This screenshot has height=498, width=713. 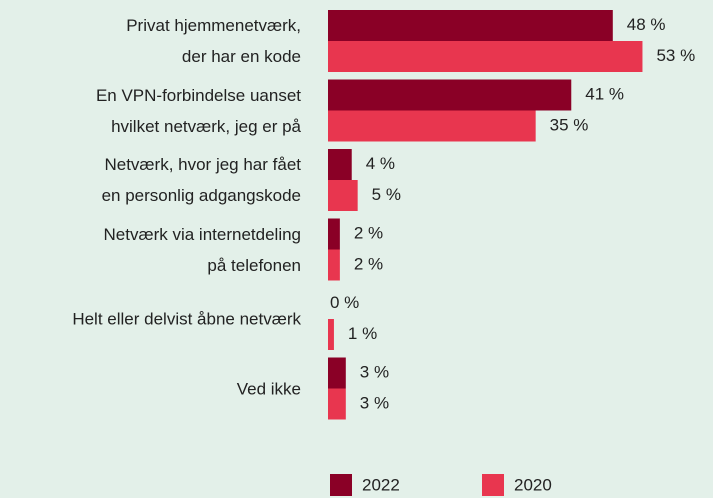 I want to click on value-label: 5 %, so click(x=386, y=194).